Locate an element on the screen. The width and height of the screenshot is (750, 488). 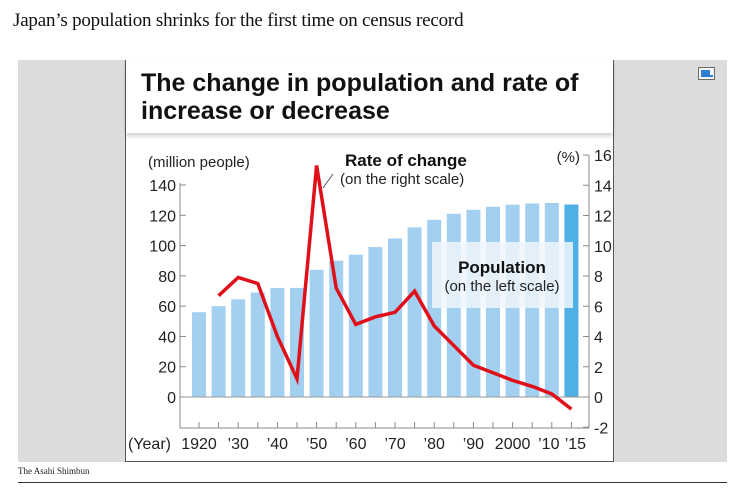
x-axis-label: (Year) is located at coordinates (149, 444).